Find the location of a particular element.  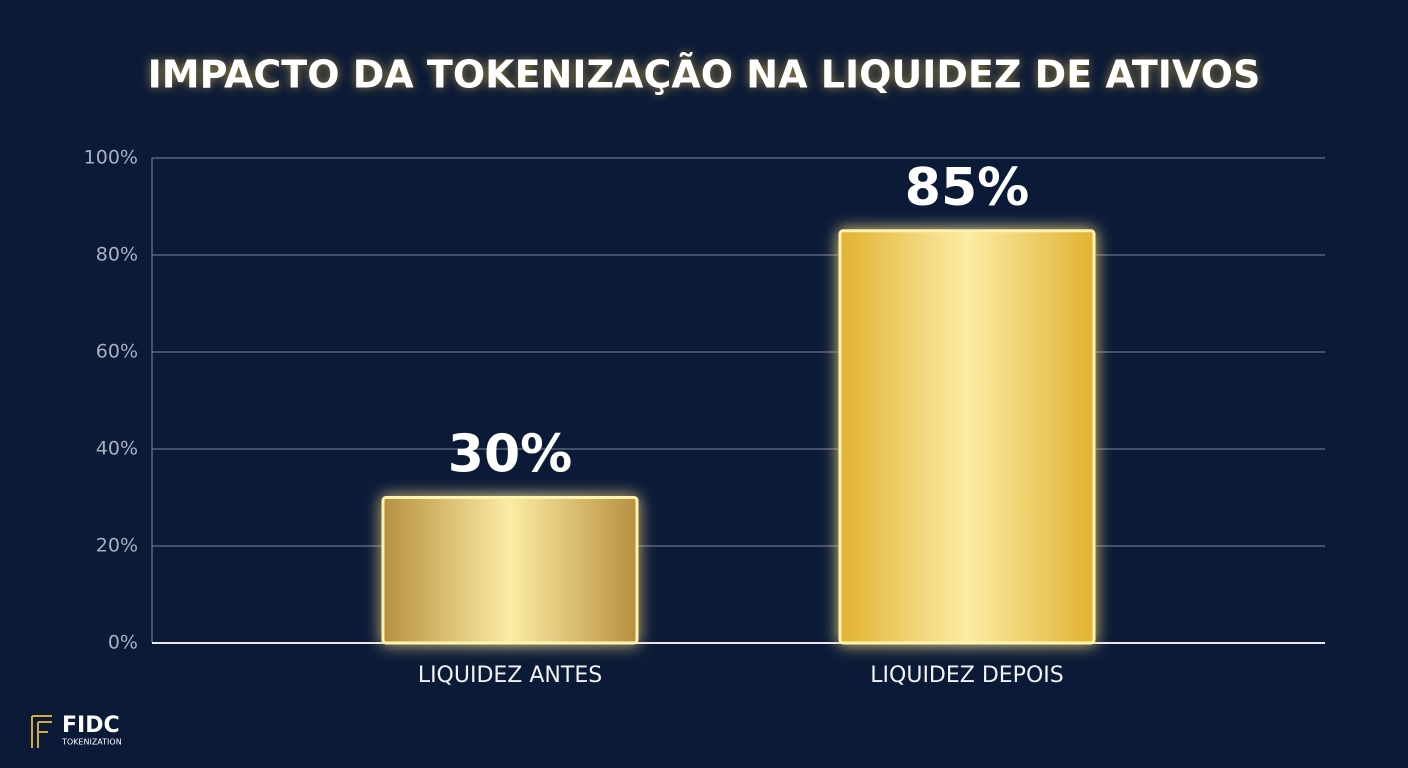

value-label: 30% is located at coordinates (510, 455).